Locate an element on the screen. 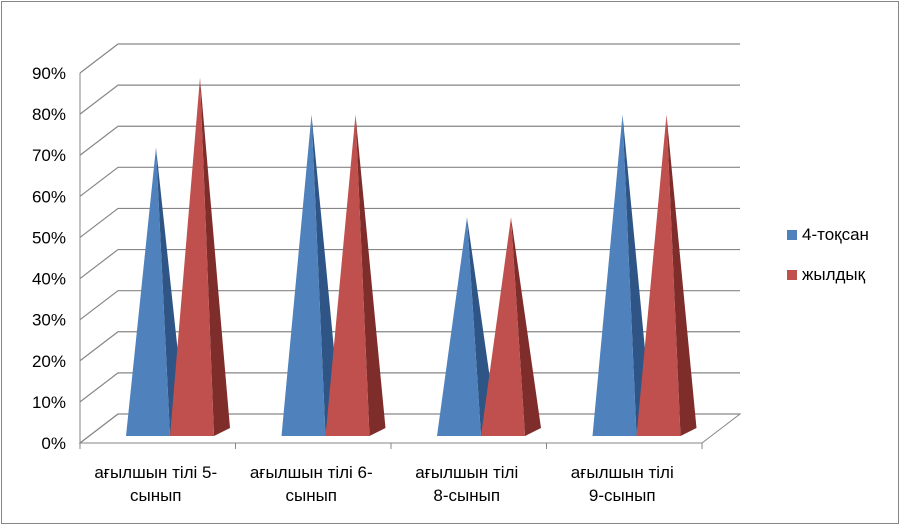  x-category-label: ағылшын тілі 6- is located at coordinates (311, 472).